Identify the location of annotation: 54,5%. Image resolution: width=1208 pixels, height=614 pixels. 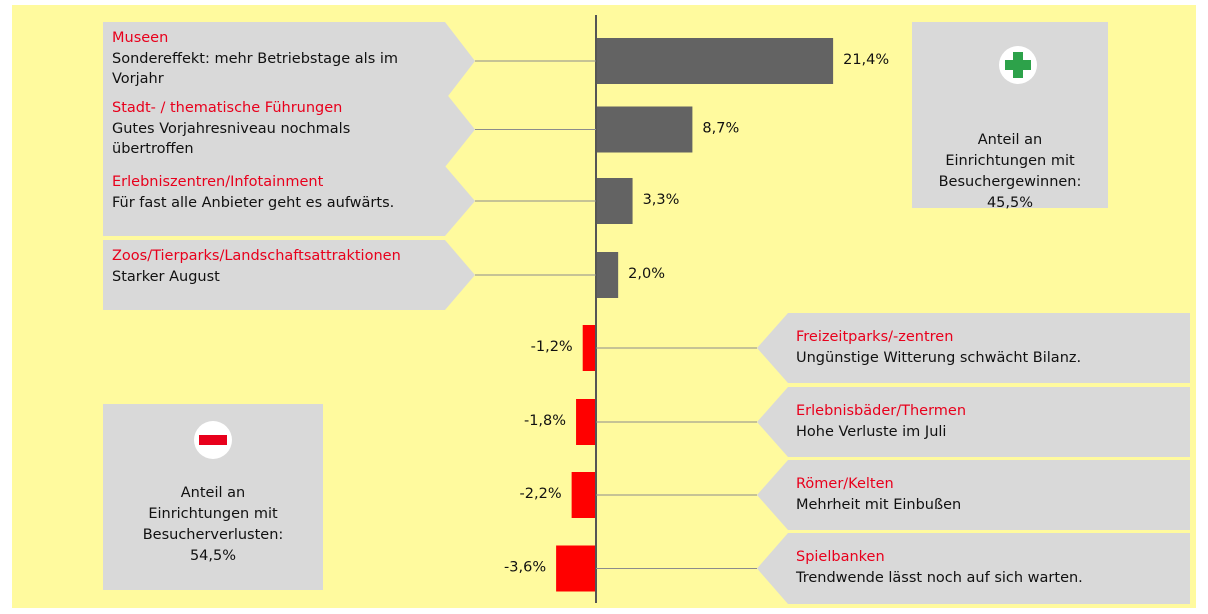
(213, 556).